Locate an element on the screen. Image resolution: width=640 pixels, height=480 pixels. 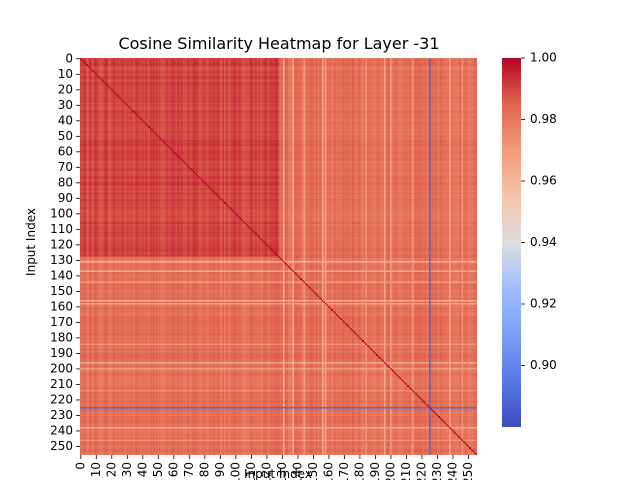
y-tick-label: 200 is located at coordinates (61, 368).